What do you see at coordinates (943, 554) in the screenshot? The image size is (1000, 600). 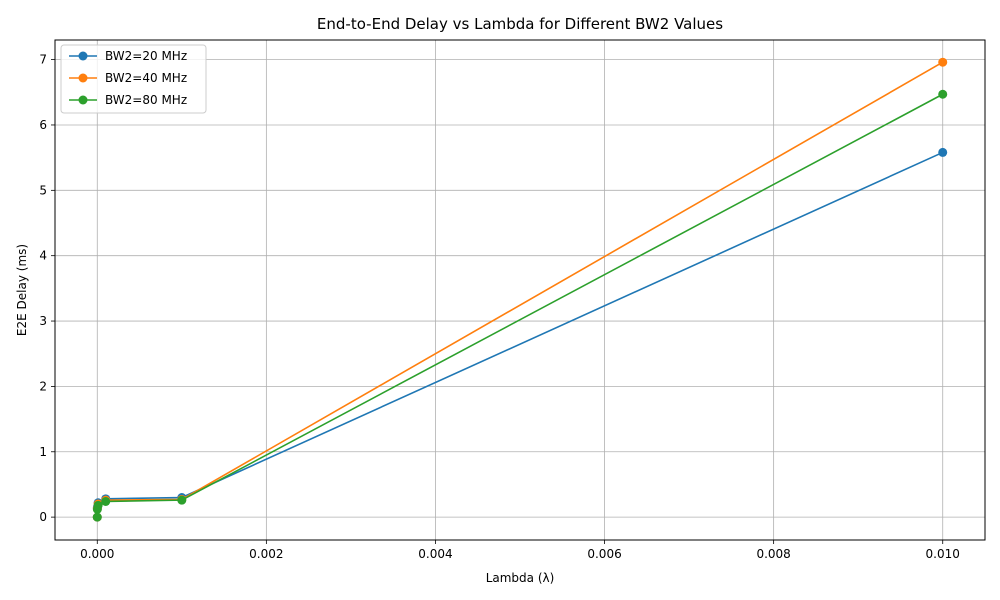 I see `x-tick-label: 0.010` at bounding box center [943, 554].